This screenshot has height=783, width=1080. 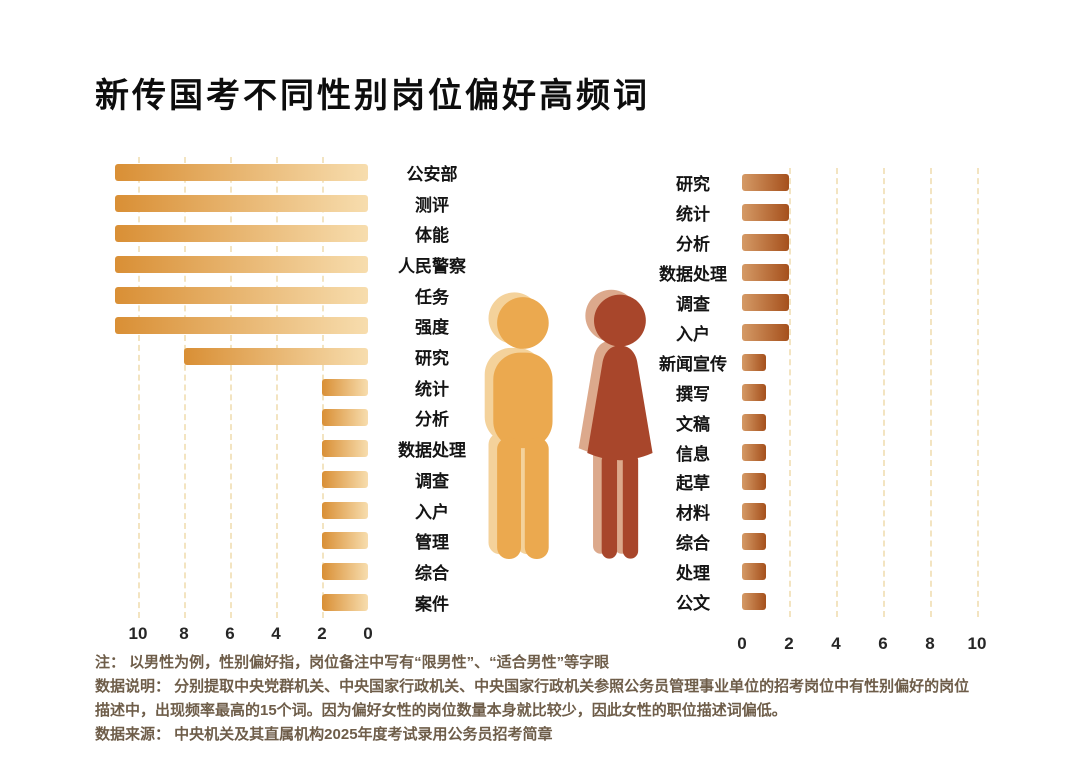 I want to click on male-category-label: 公安部, so click(x=432, y=174).